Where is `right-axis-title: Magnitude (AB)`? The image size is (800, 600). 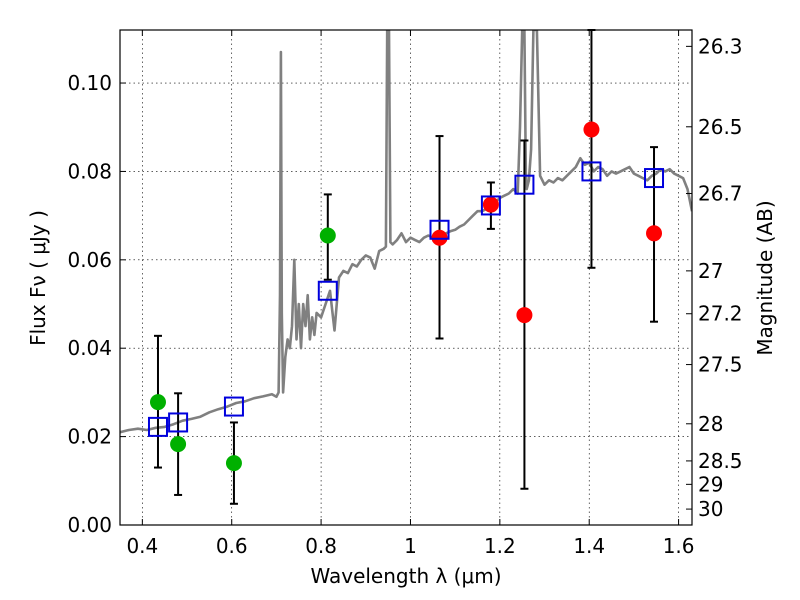 right-axis-title: Magnitude (AB) is located at coordinates (765, 277).